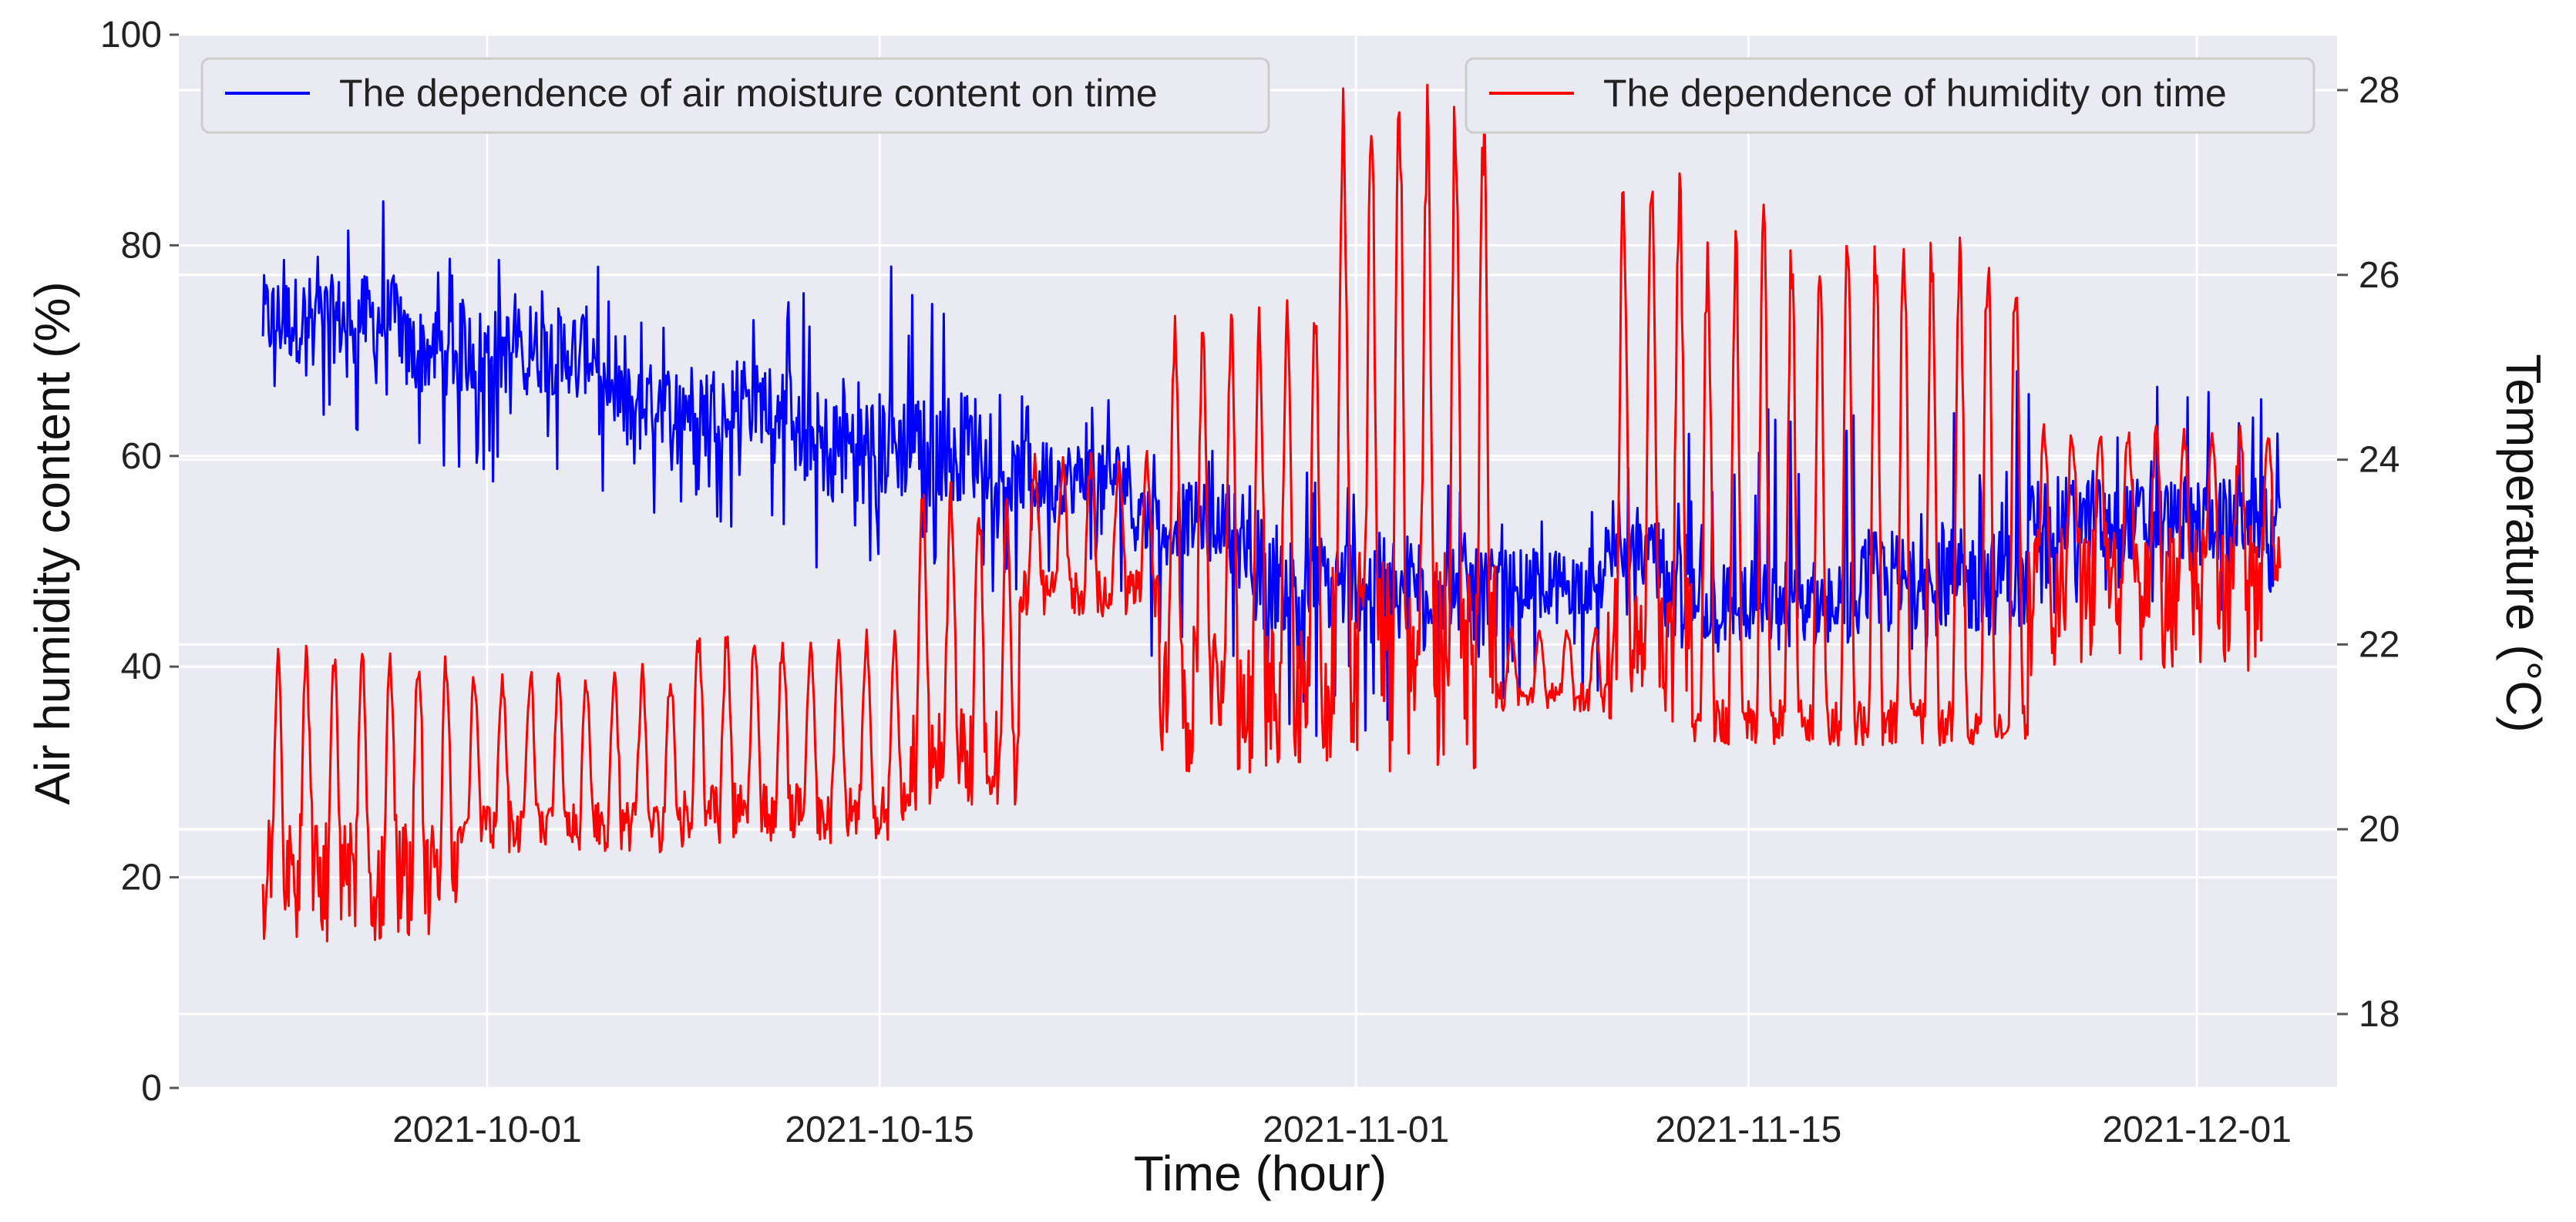 This screenshot has height=1222, width=2576. I want to click on left-y-tick-label: 100, so click(131, 35).